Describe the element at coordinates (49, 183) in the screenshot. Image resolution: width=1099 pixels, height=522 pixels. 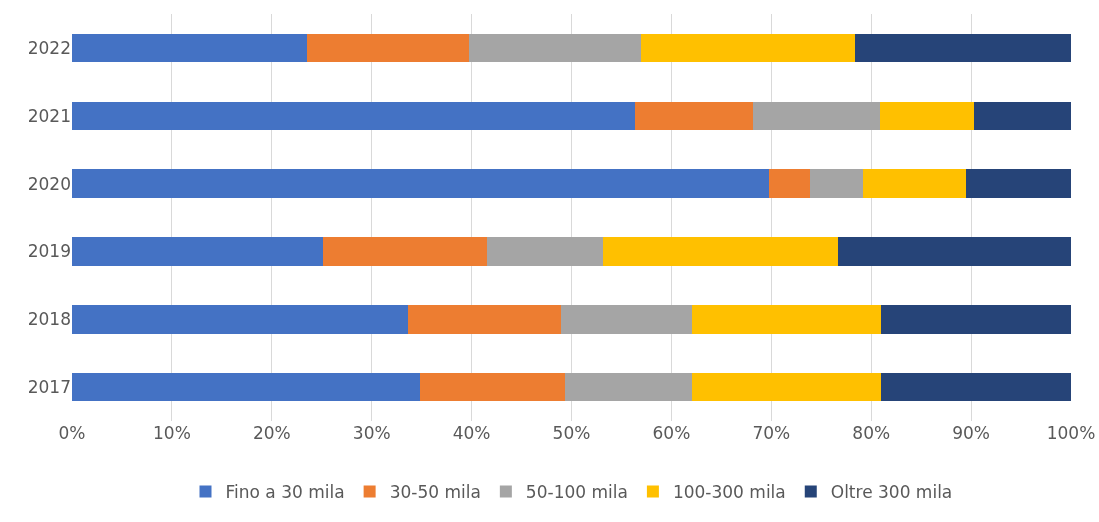
I see `y-tick-label: 2020` at that location.